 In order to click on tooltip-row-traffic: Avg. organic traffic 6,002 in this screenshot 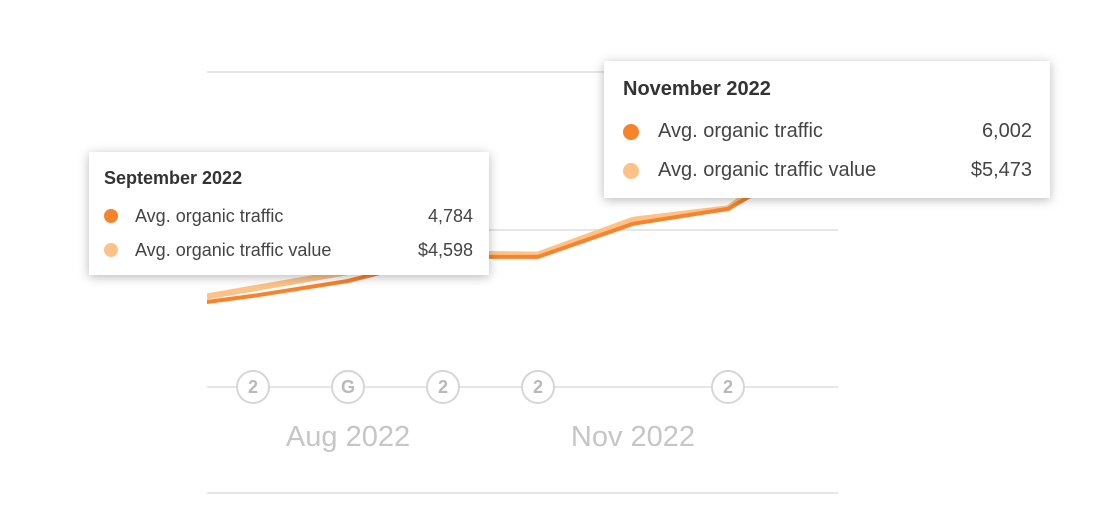, I will do `click(827, 131)`.